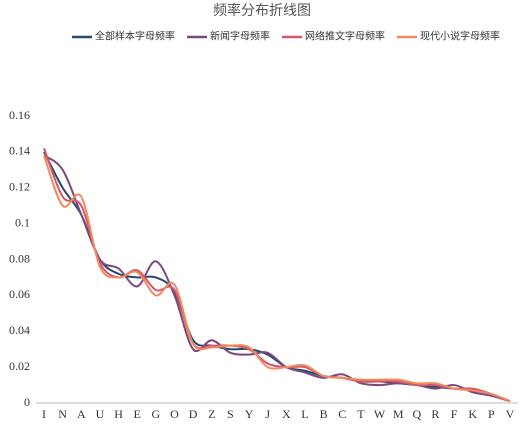 The width and height of the screenshot is (525, 428). What do you see at coordinates (19, 366) in the screenshot?
I see `y-tick-label: 0.02` at bounding box center [19, 366].